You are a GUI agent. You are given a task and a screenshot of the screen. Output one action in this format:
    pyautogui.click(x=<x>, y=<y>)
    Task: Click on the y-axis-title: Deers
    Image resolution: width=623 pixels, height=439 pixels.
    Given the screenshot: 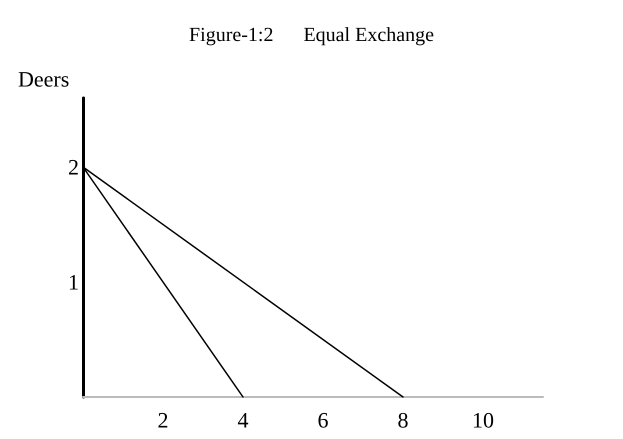 What is the action you would take?
    pyautogui.click(x=44, y=79)
    